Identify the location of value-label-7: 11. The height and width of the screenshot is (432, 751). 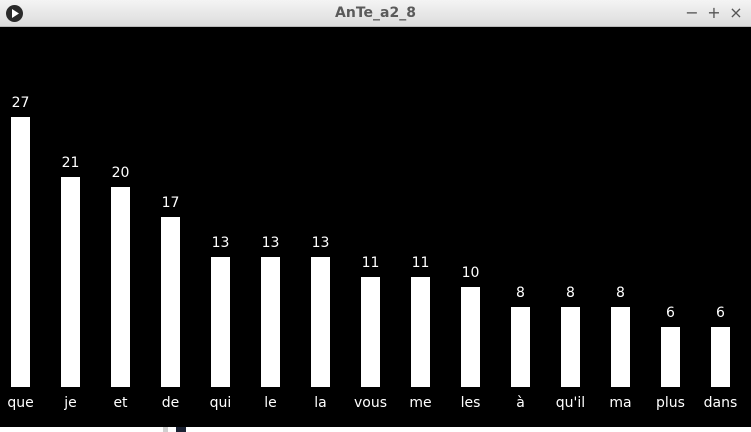
(371, 263).